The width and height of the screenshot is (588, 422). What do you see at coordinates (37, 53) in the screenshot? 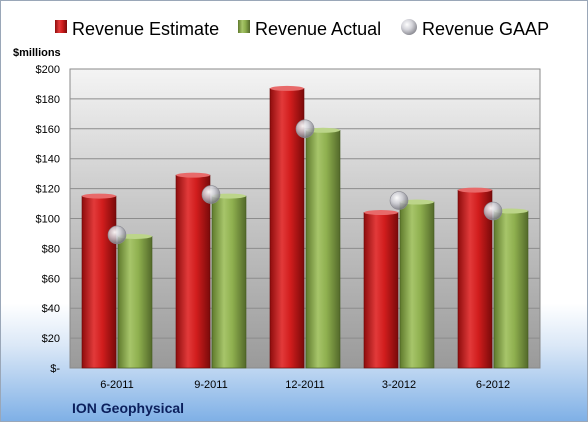
I see `y-axis-unit-label: $millions` at bounding box center [37, 53].